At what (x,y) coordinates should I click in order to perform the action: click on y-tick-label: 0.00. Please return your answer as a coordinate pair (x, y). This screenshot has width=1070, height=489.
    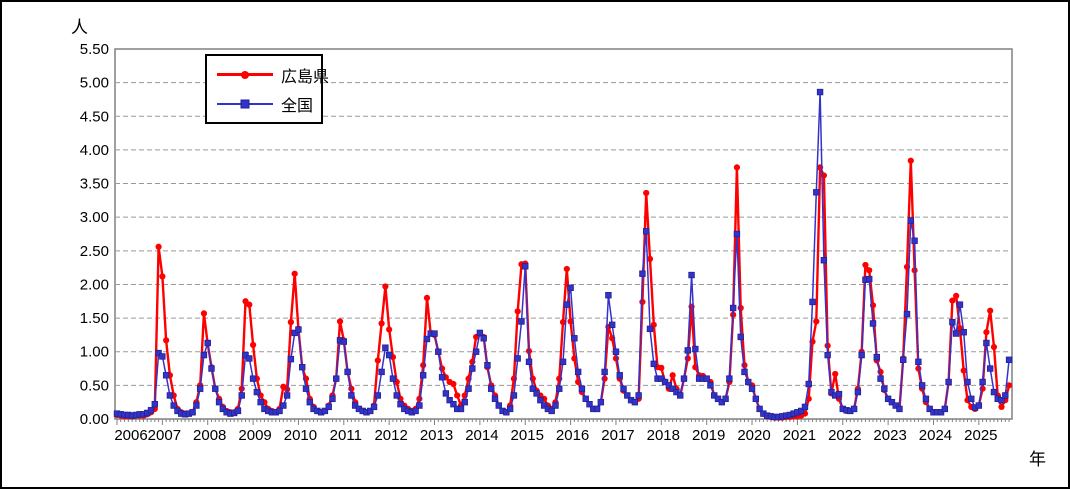
    Looking at the image, I should click on (94, 419).